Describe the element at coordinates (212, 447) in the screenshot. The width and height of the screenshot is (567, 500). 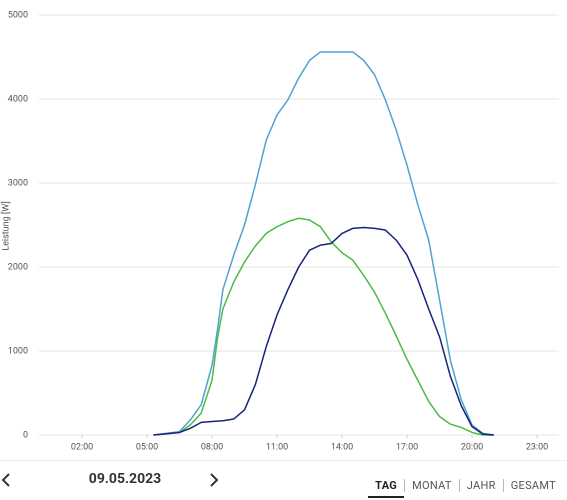
I see `x-tick-label: 08:00` at that location.